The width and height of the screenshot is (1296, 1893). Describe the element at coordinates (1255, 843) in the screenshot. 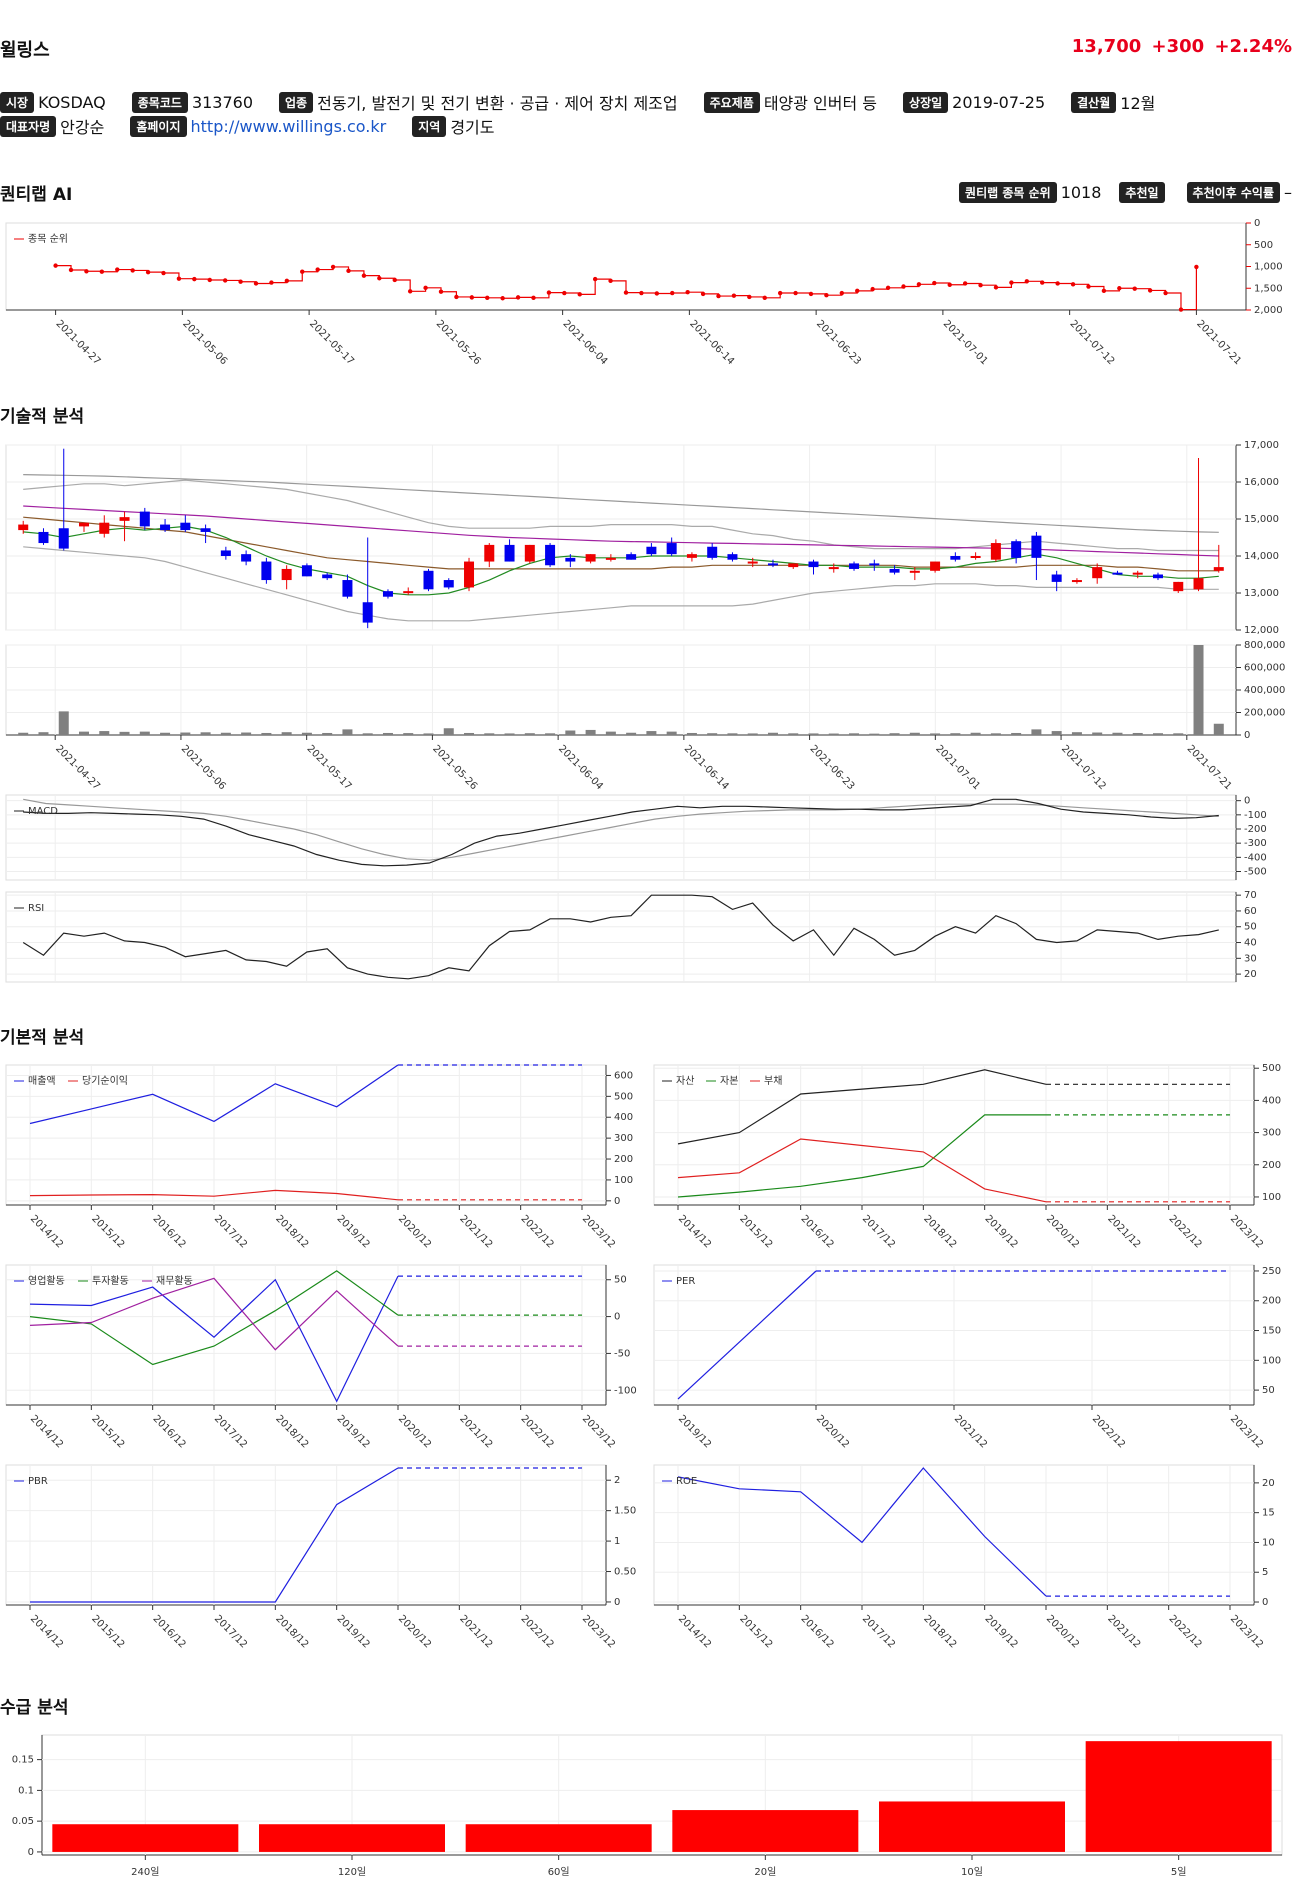

I see `macd-y-tick-label: -300` at that location.